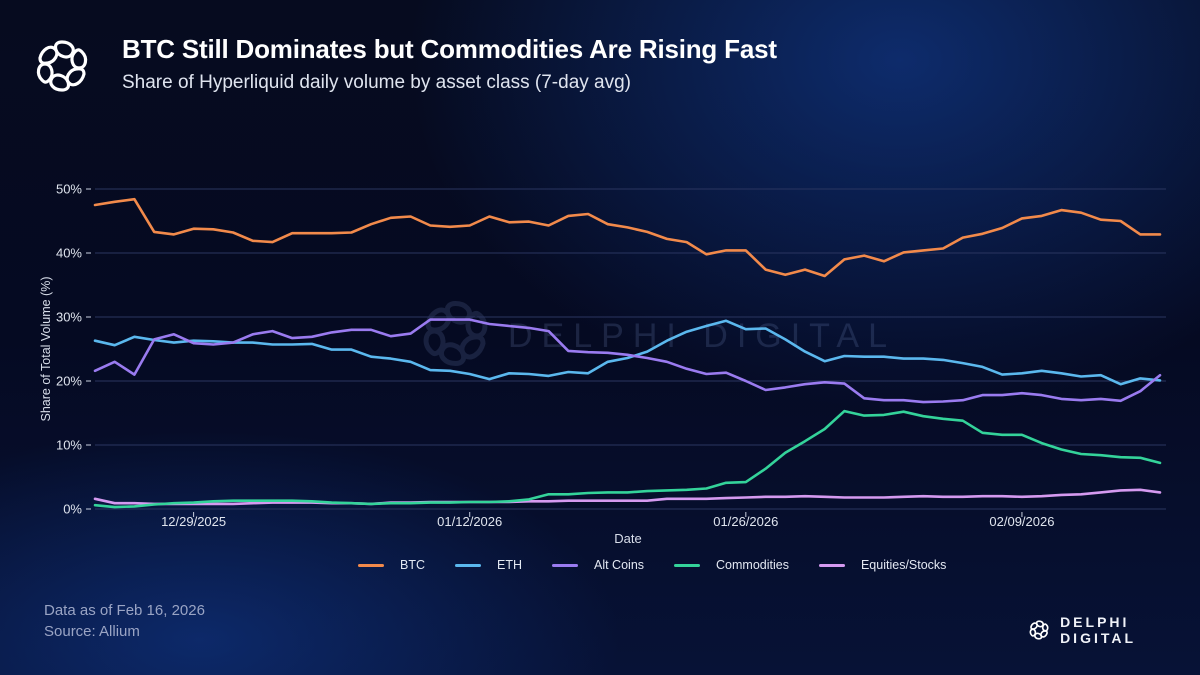  What do you see at coordinates (1021, 521) in the screenshot?
I see `x-tick-label: 02/09/2026` at bounding box center [1021, 521].